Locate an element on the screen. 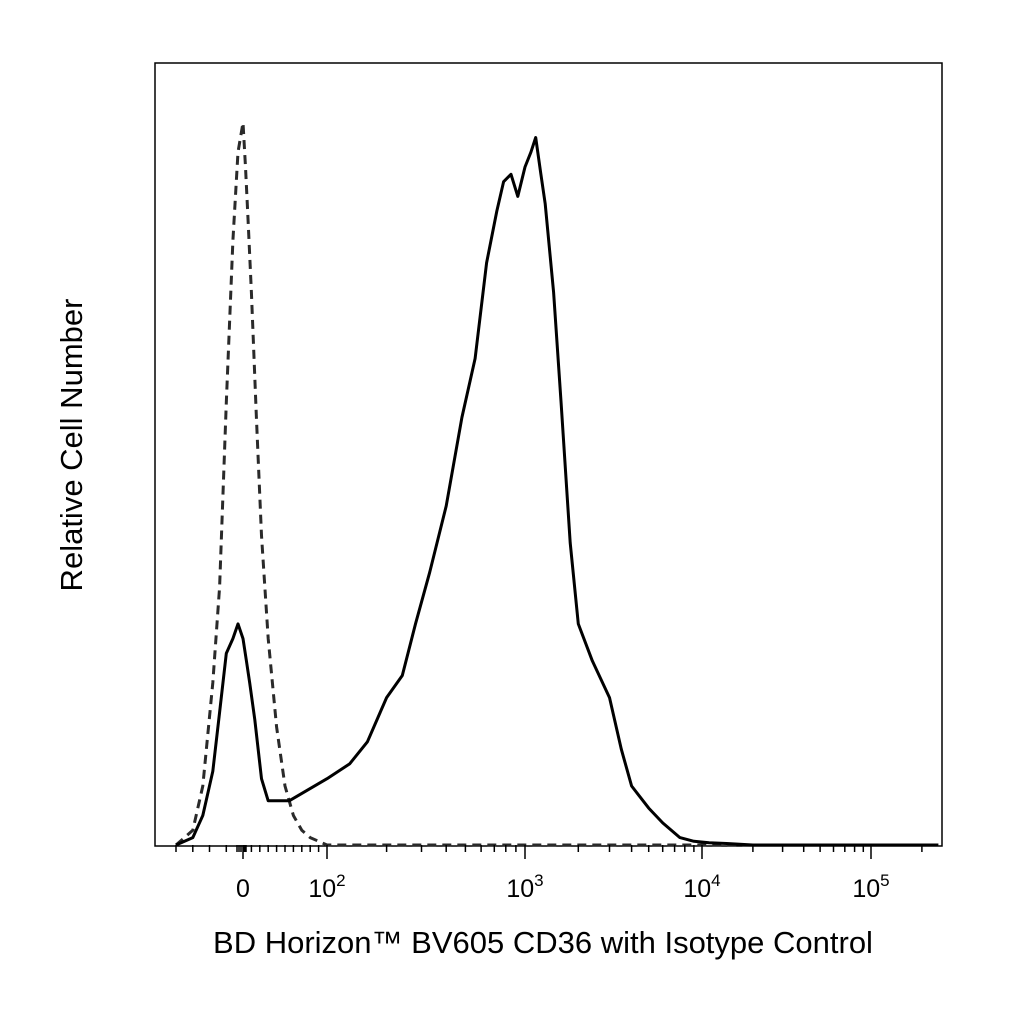 Image resolution: width=1024 pixels, height=1024 pixels. x-axis-tick-labels: 0 10² 10³ 10⁴ 10⁵ is located at coordinates (563, 887).